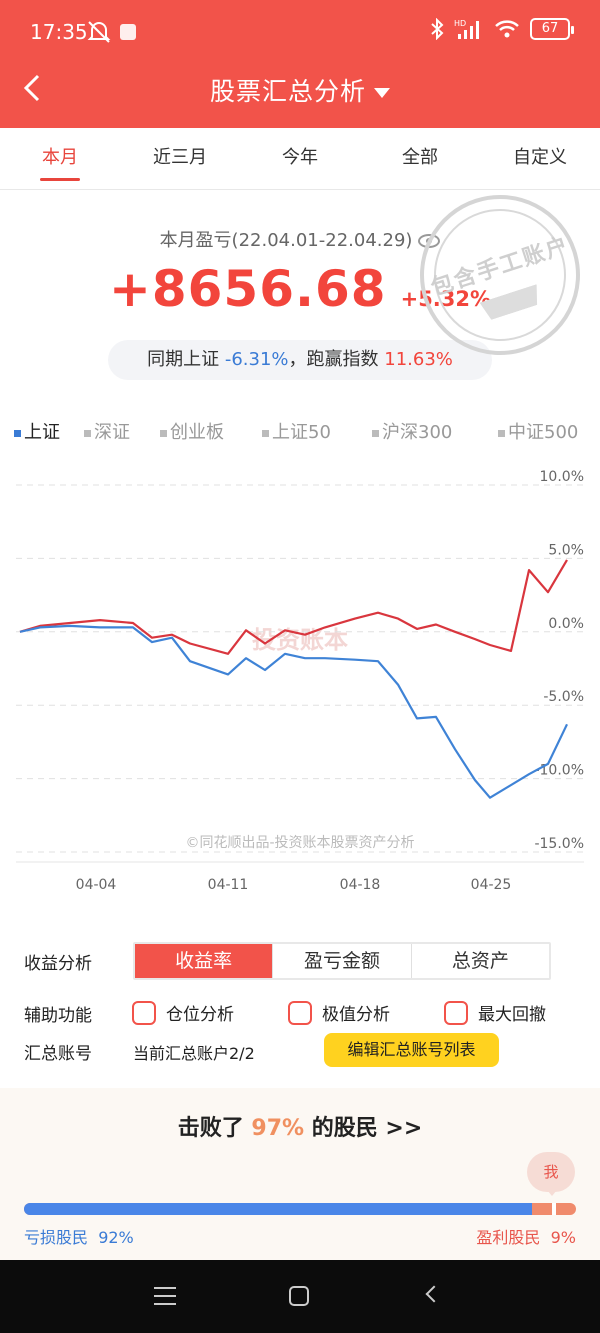  What do you see at coordinates (411, 1050) in the screenshot?
I see `edit-account-list-button: 编辑汇总账号列表` at bounding box center [411, 1050].